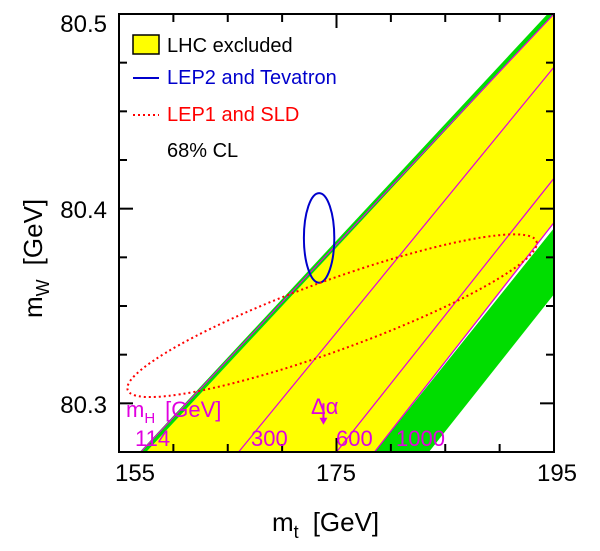 The image size is (600, 551). What do you see at coordinates (173, 412) in the screenshot?
I see `higgs-mass-title: mH [GeV]` at bounding box center [173, 412].